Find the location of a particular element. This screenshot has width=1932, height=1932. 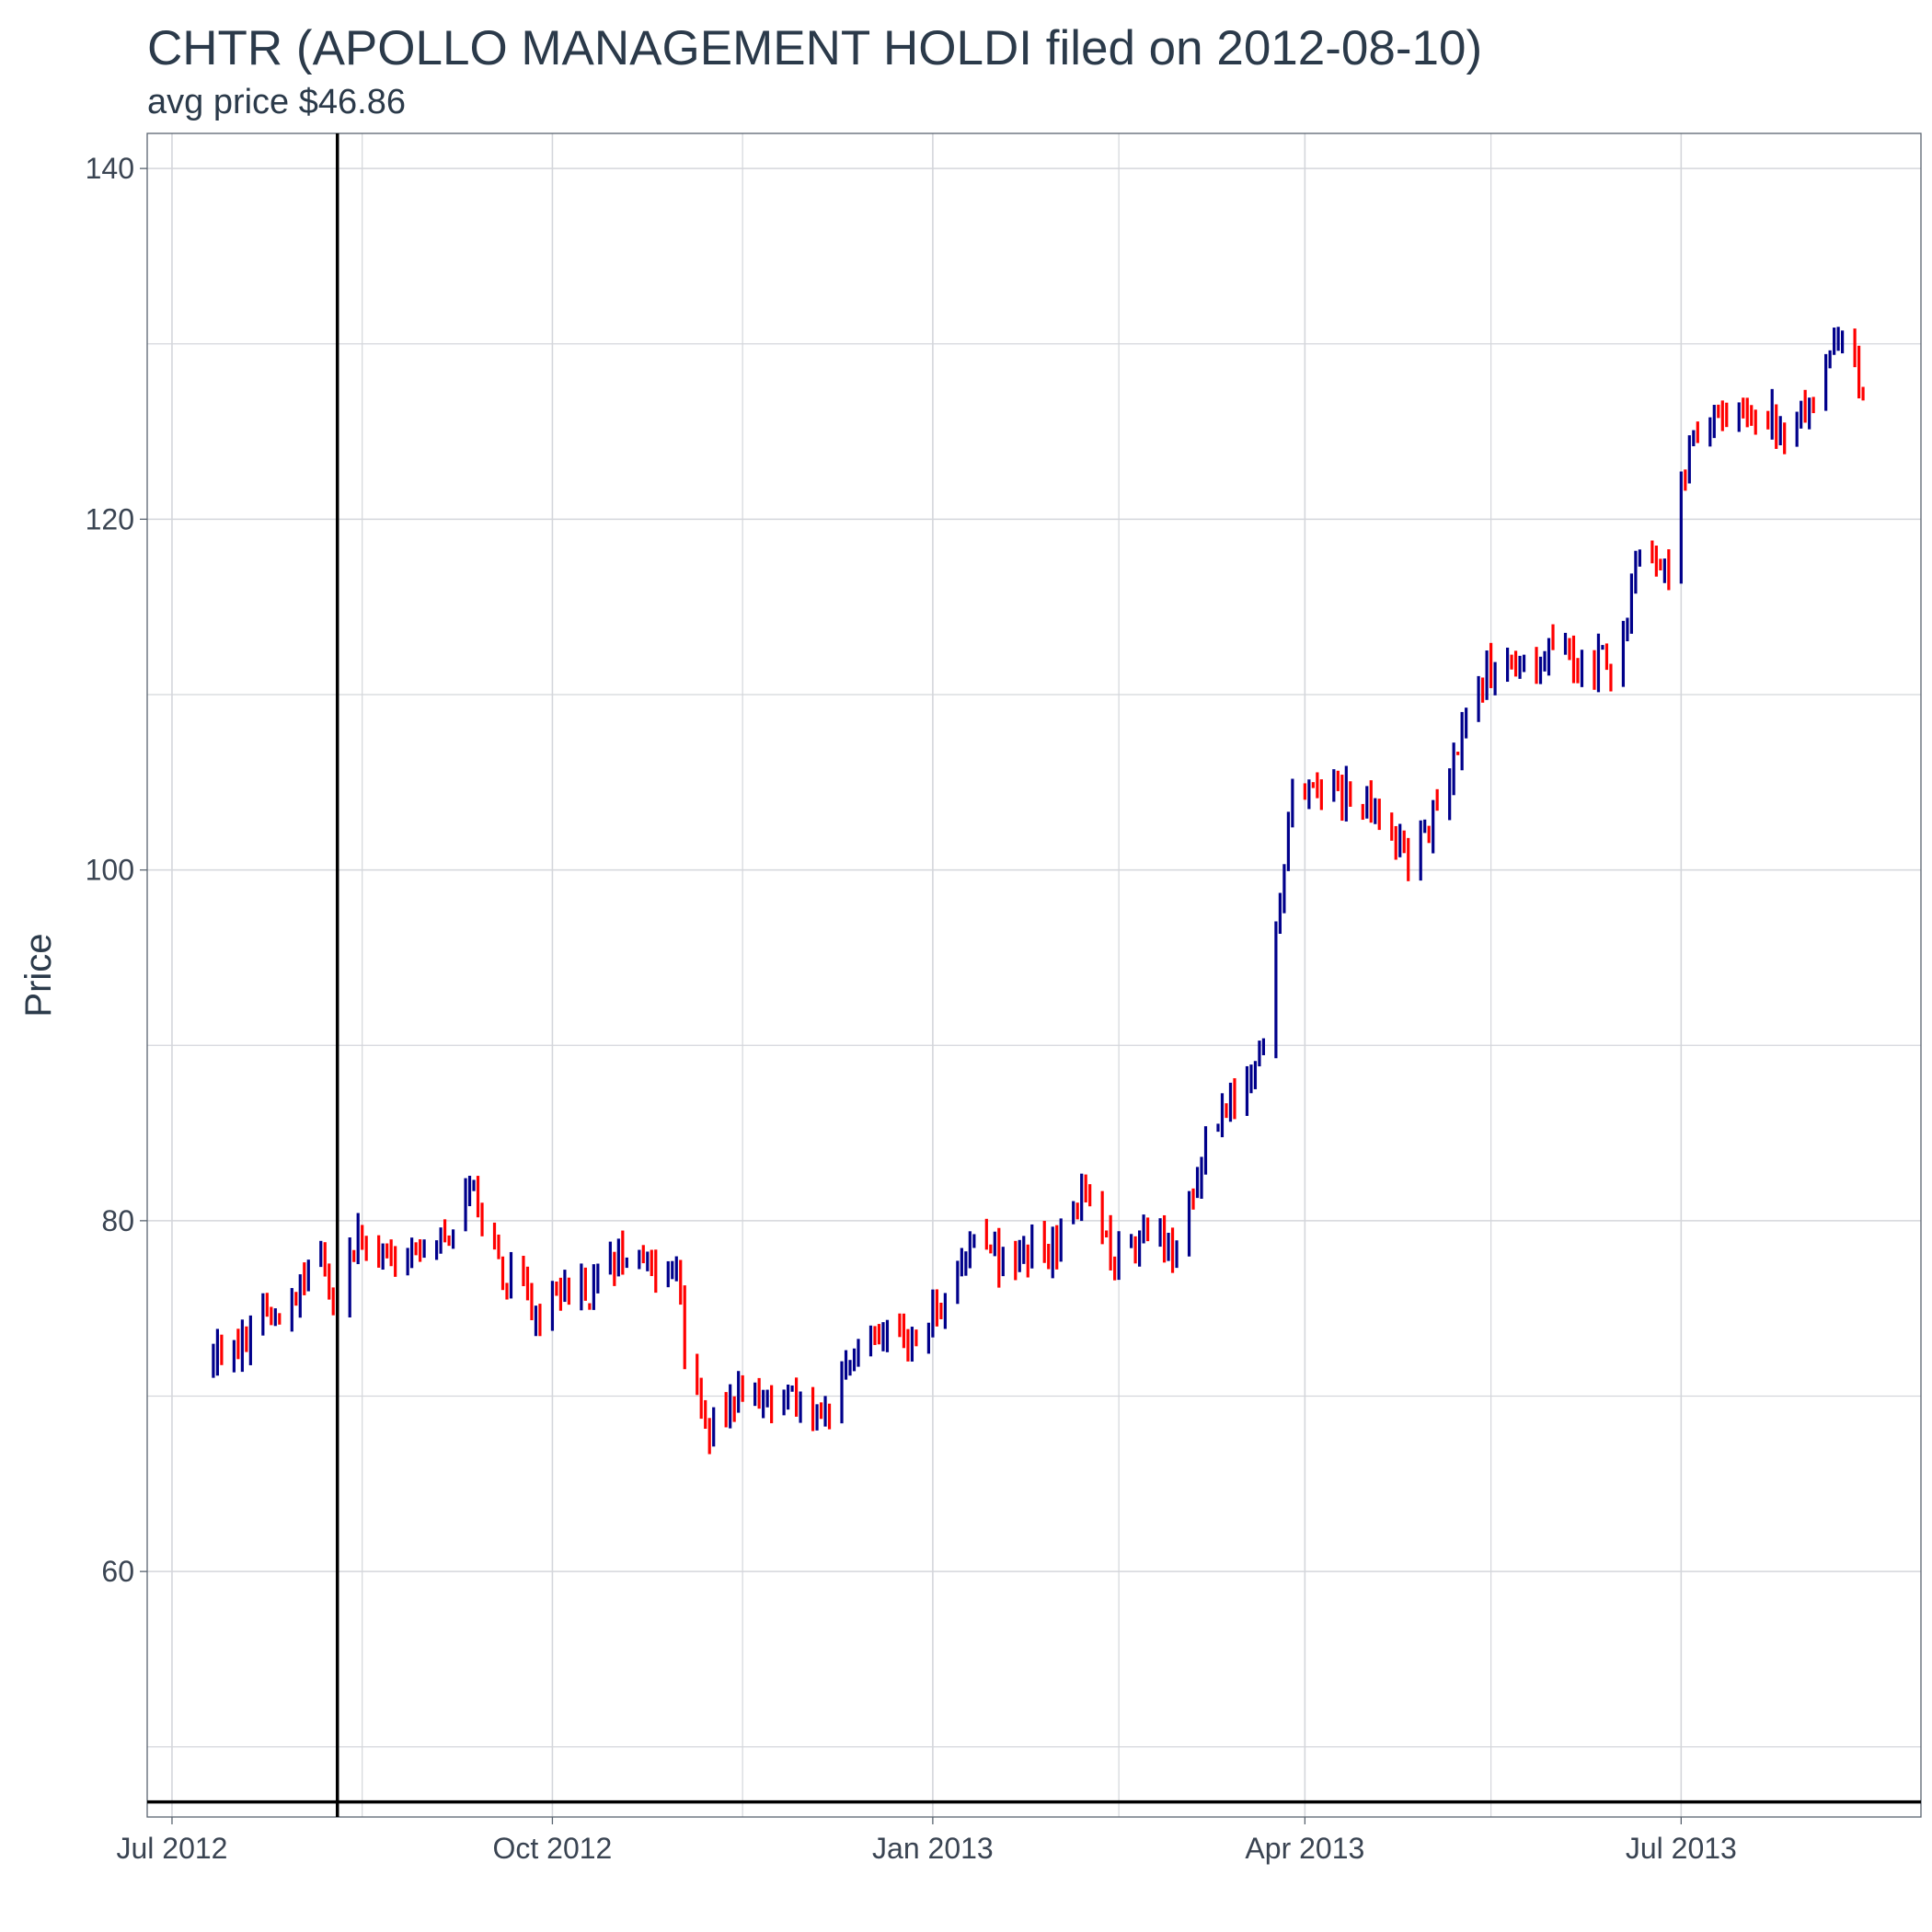

y-tick-label: 80 is located at coordinates (117, 1220).